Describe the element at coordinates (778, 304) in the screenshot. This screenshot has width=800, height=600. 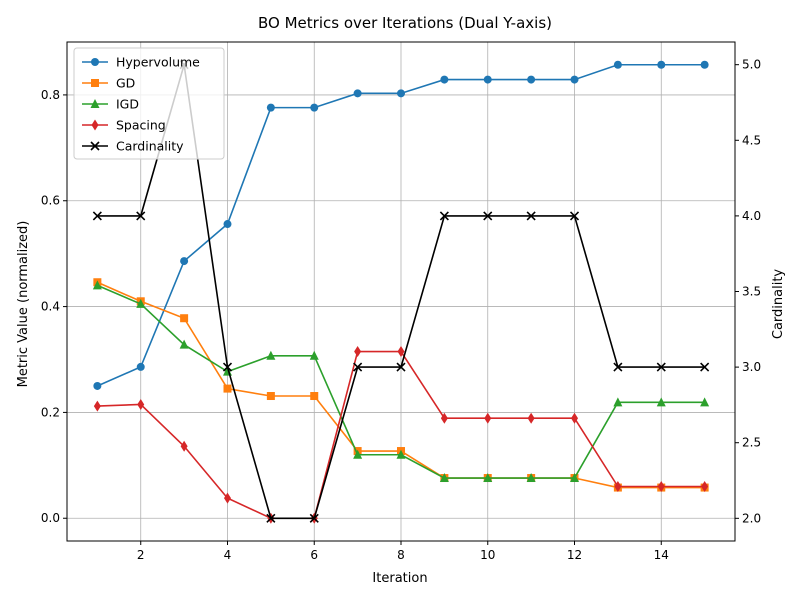
I see `right-y-axis-label: Cardinality` at that location.